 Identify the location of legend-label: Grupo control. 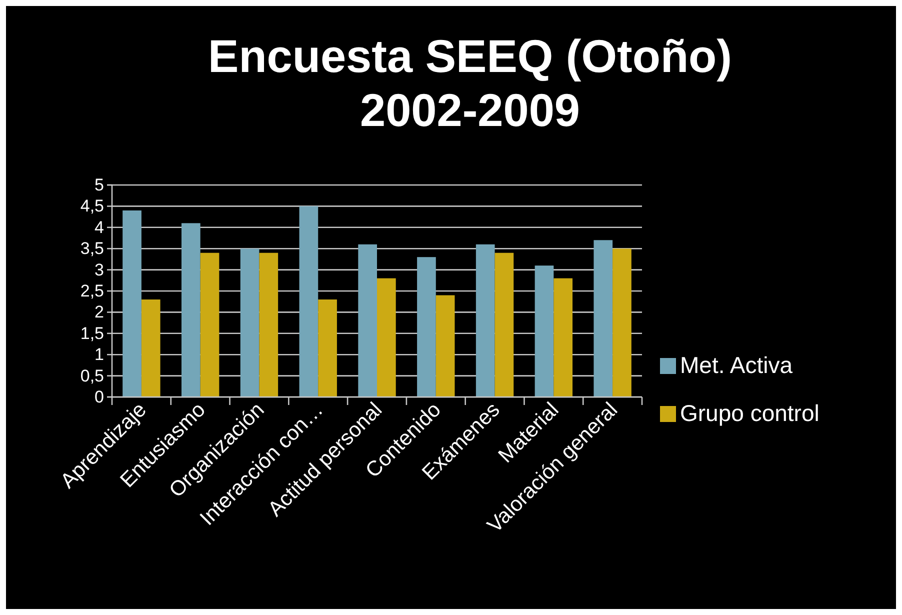
(750, 413).